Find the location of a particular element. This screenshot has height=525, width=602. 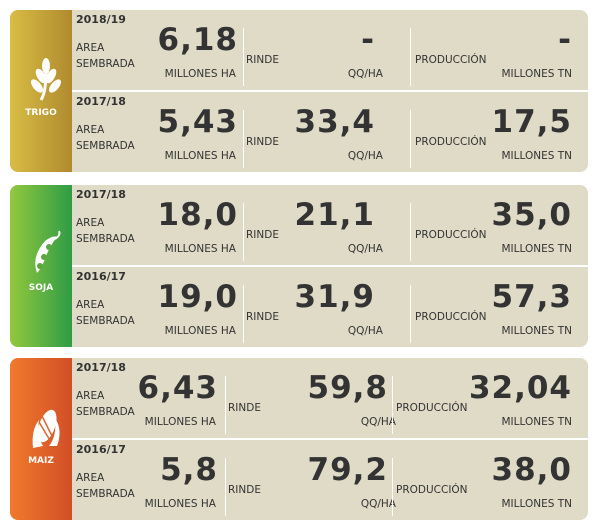

crop-name: TRIGO is located at coordinates (41, 113).